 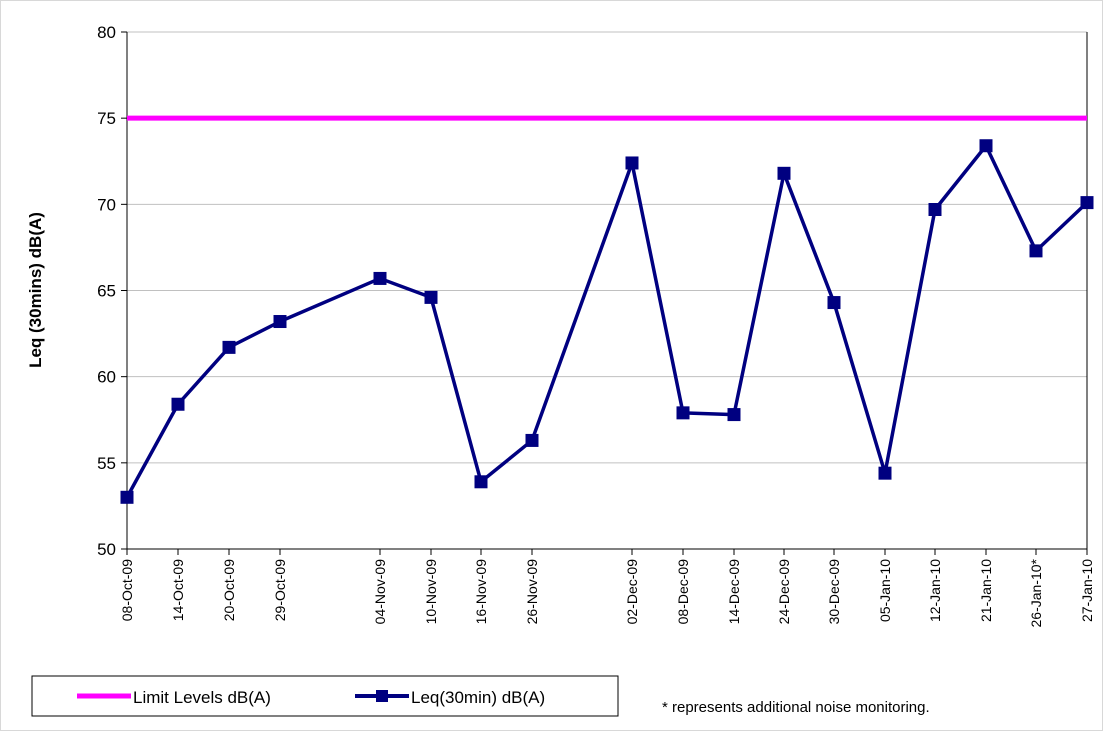 What do you see at coordinates (885, 590) in the screenshot?
I see `x-tick-label: 05-Jan-10` at bounding box center [885, 590].